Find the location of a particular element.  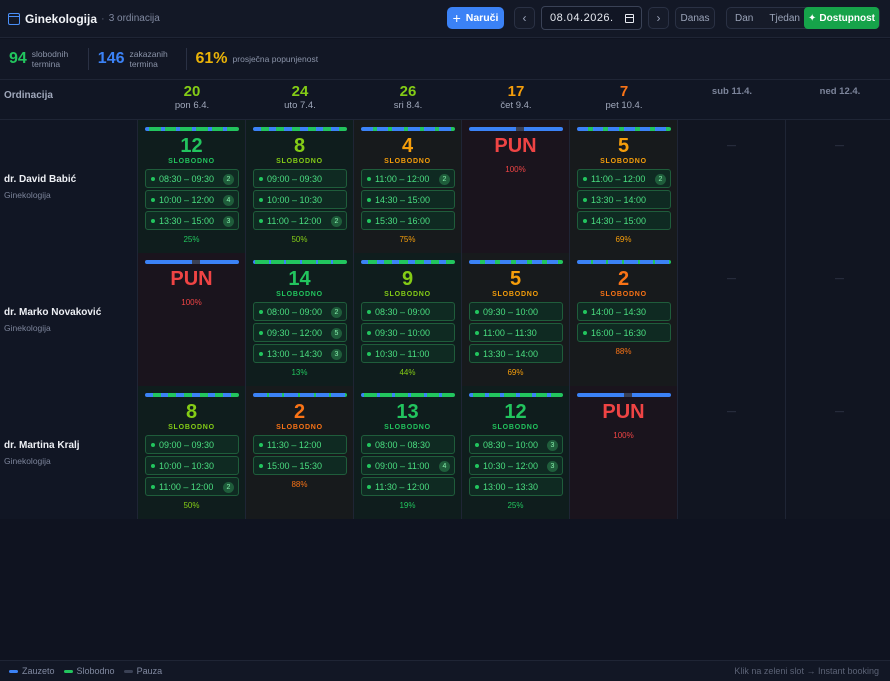

free-slot: 09:30 – 12:00 5 is located at coordinates (300, 332).